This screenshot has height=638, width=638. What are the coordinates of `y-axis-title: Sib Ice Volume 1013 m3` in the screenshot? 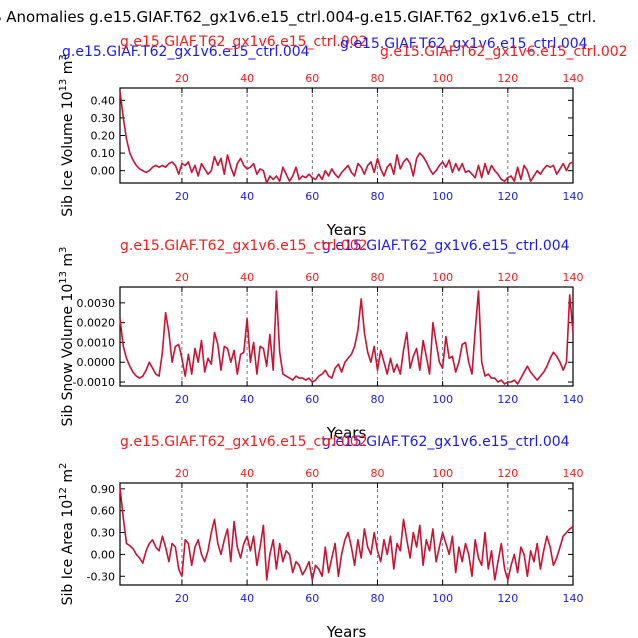 It's located at (67, 135).